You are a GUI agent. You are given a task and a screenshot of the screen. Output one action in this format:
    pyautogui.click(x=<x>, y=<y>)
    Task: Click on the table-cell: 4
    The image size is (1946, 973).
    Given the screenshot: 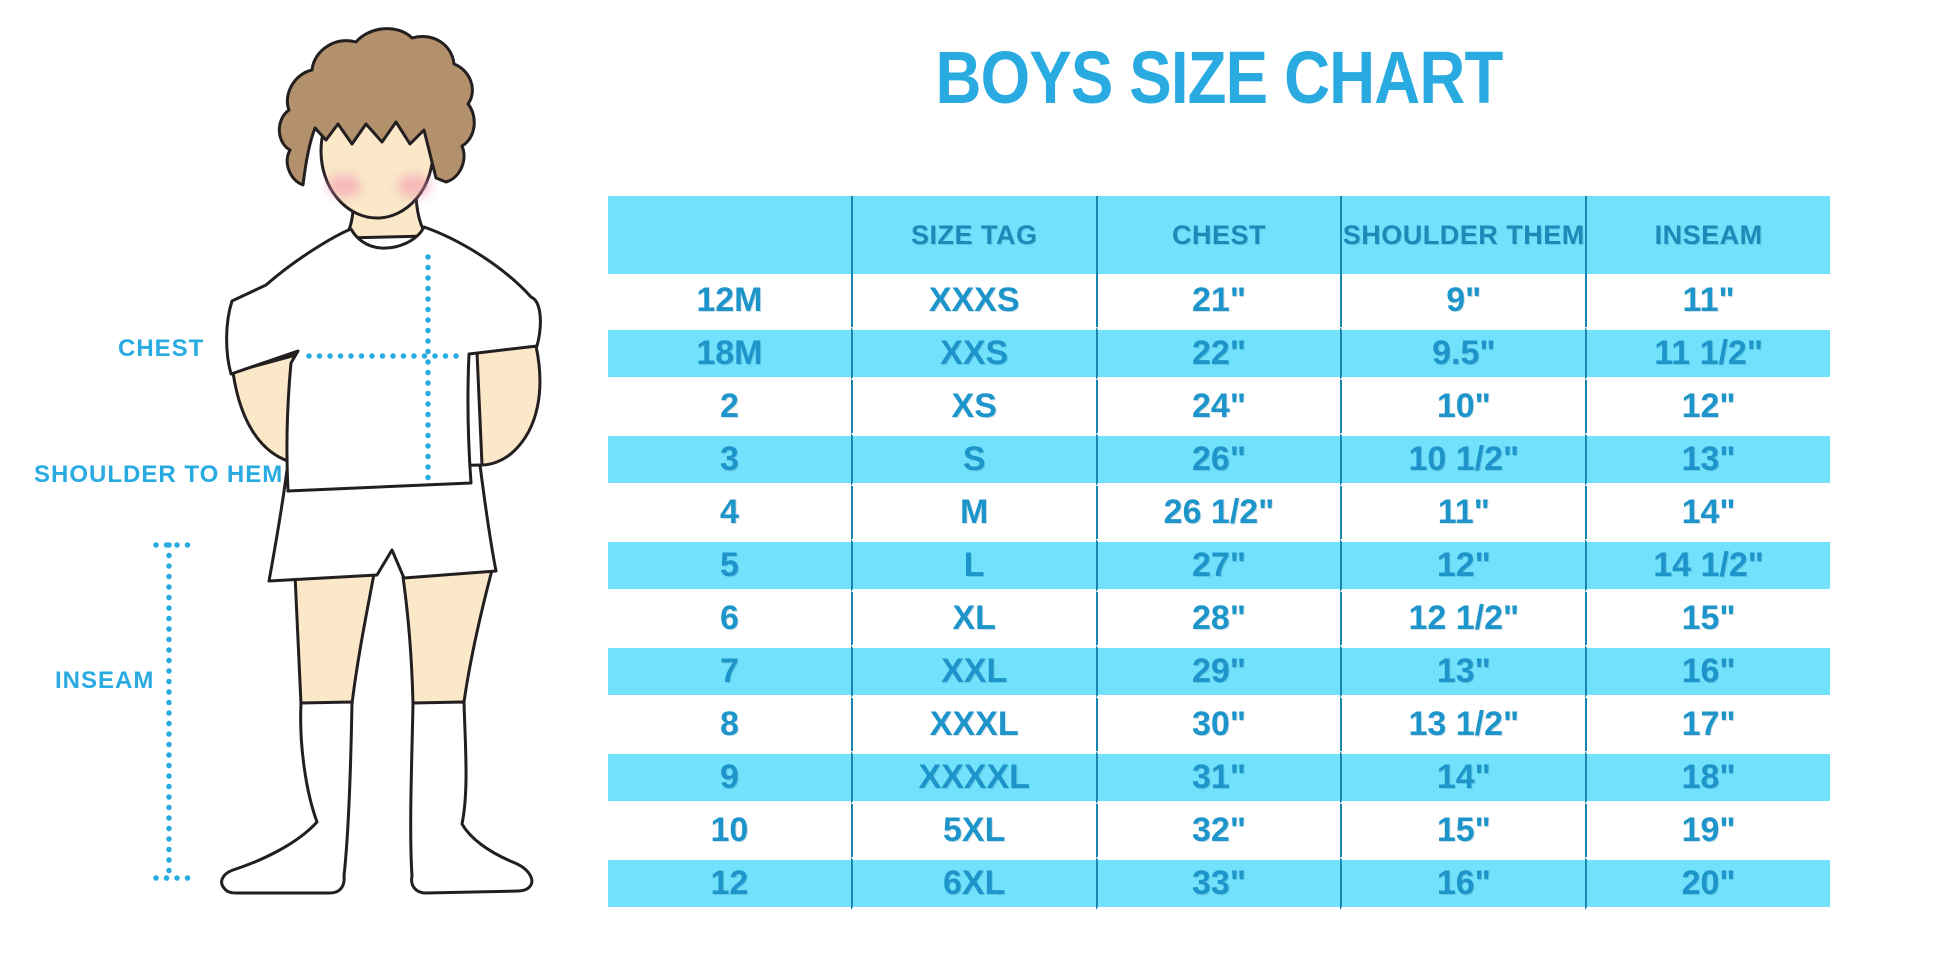 What is the action you would take?
    pyautogui.click(x=729, y=512)
    